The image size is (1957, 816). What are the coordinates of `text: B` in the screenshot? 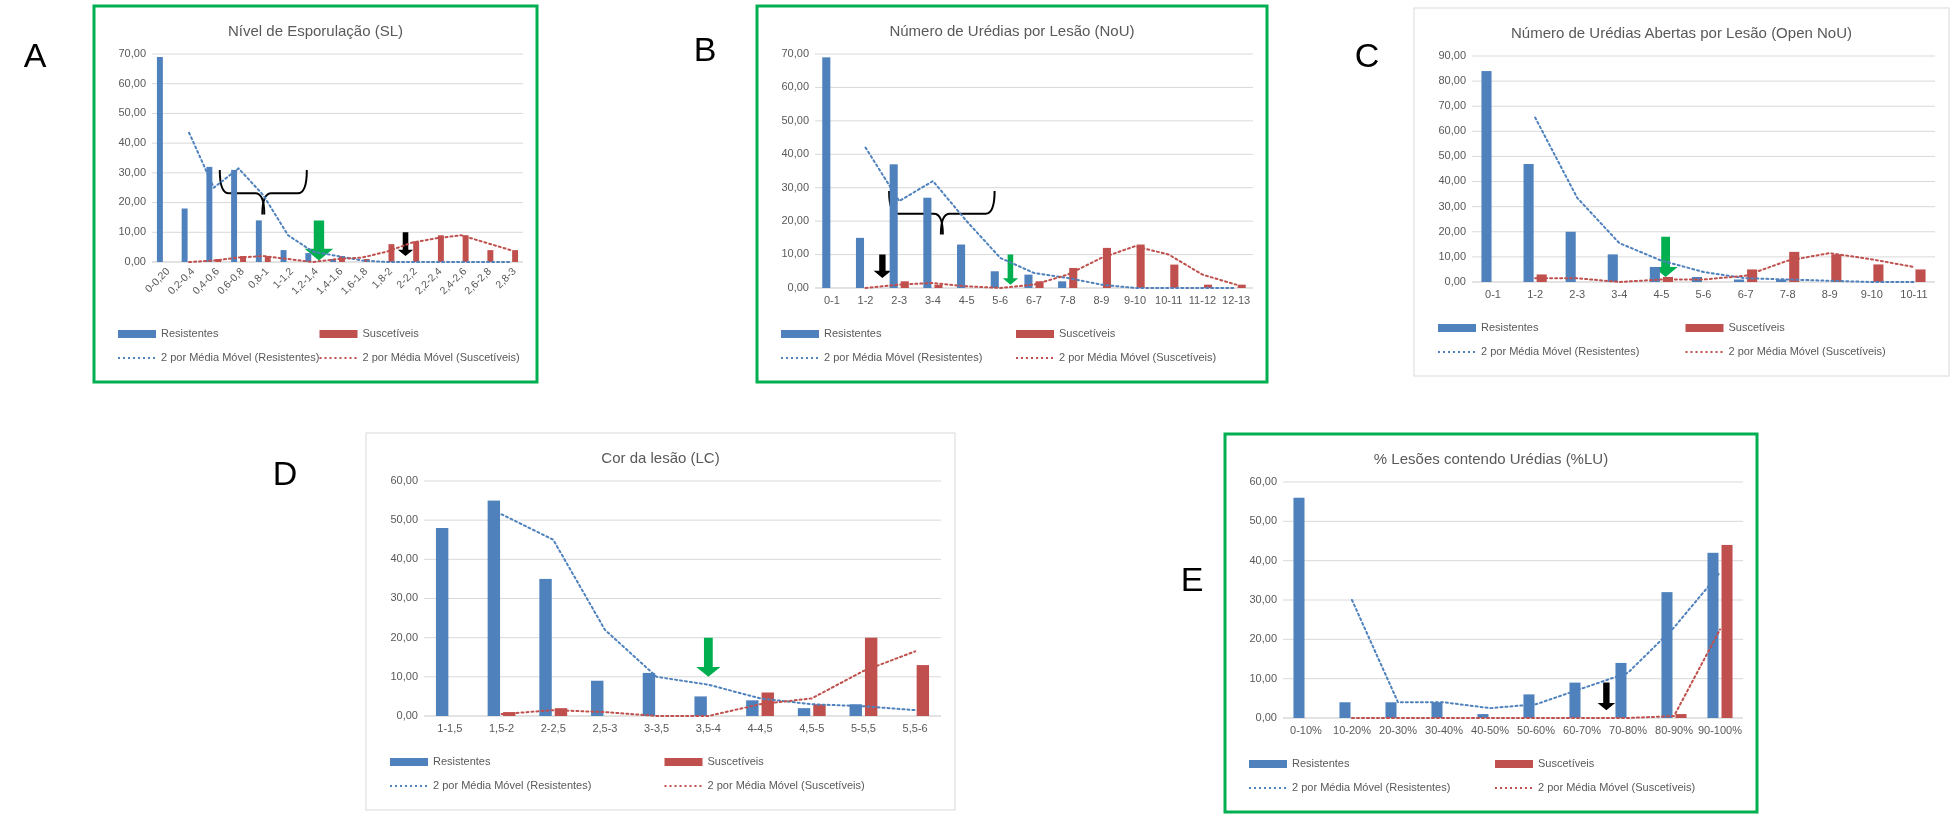 It's located at (705, 48).